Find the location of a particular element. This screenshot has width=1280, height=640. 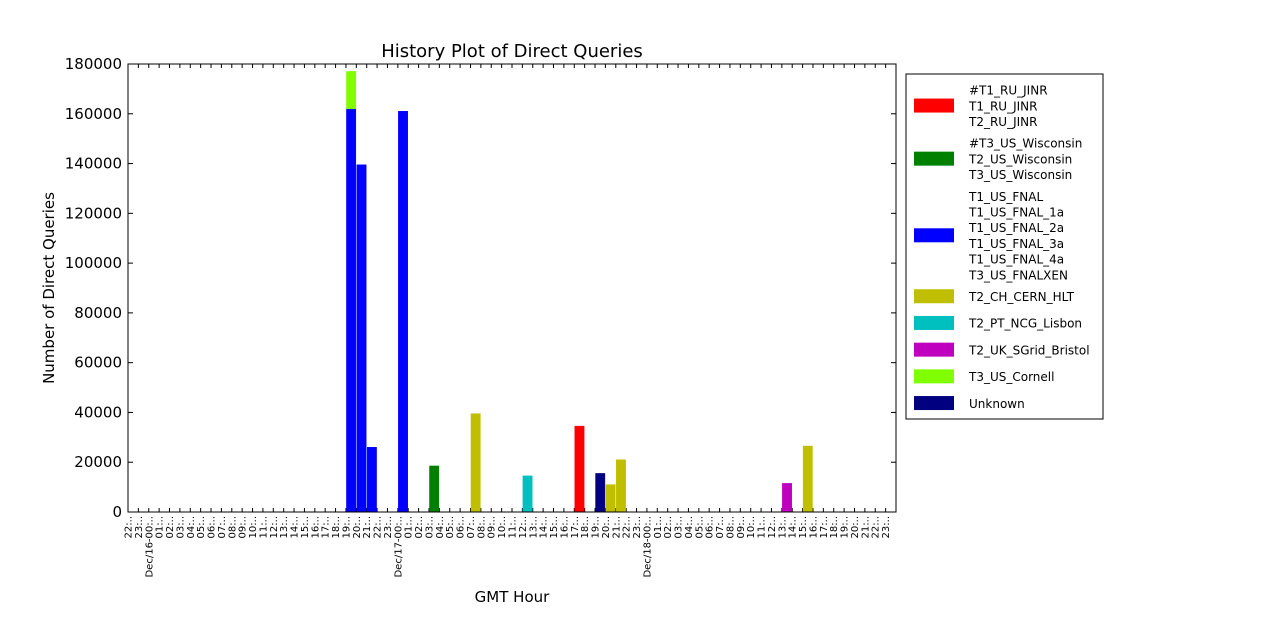

x-tick-label: Dec/17-00:.. is located at coordinates (398, 547).